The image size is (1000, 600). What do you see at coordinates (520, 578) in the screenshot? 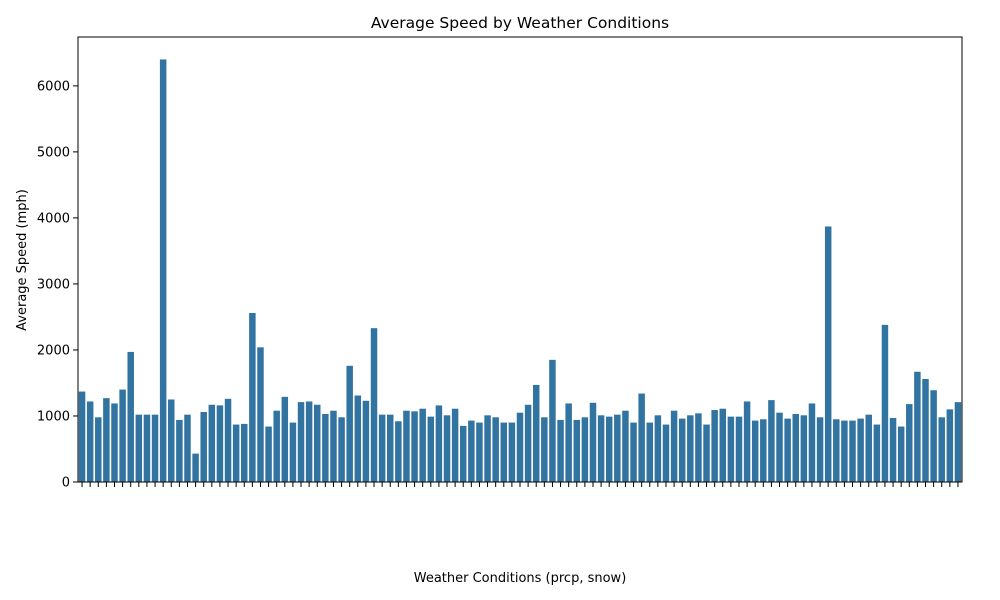
I see `x-axis-label: Weather Conditions (prcp, snow)` at bounding box center [520, 578].